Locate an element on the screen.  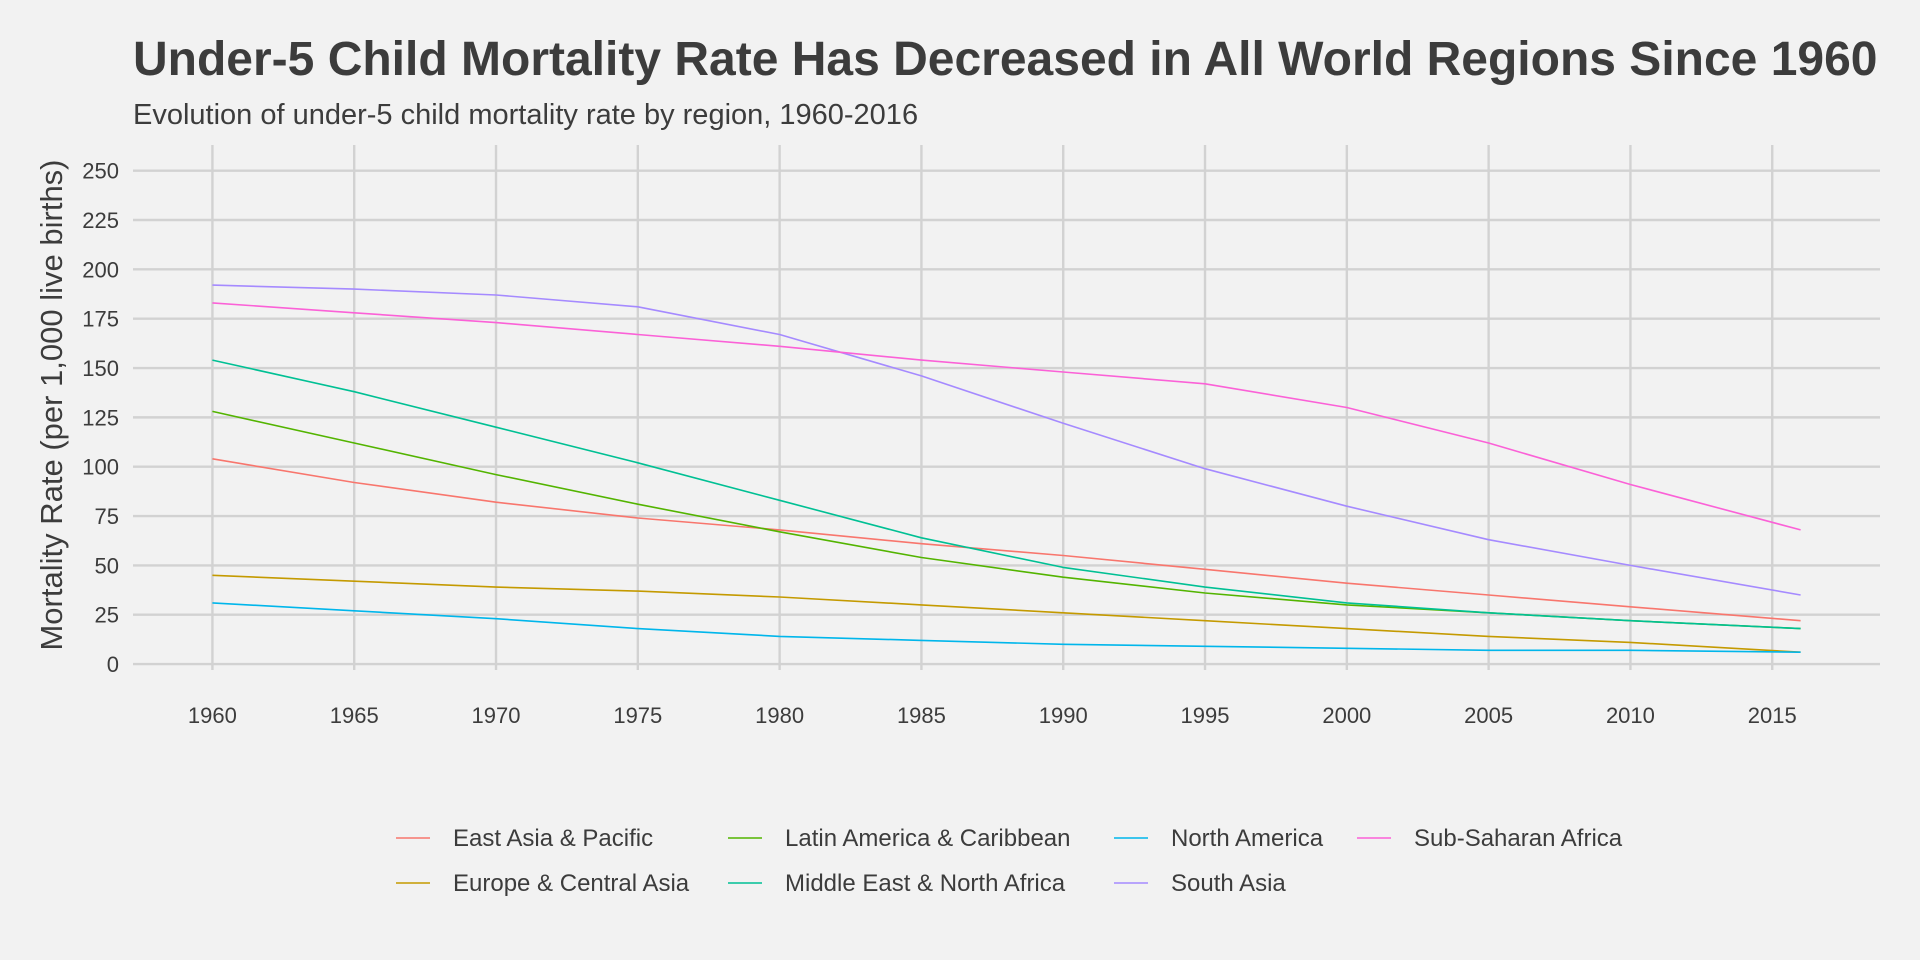
x-tick-label: 2010 is located at coordinates (1630, 715).